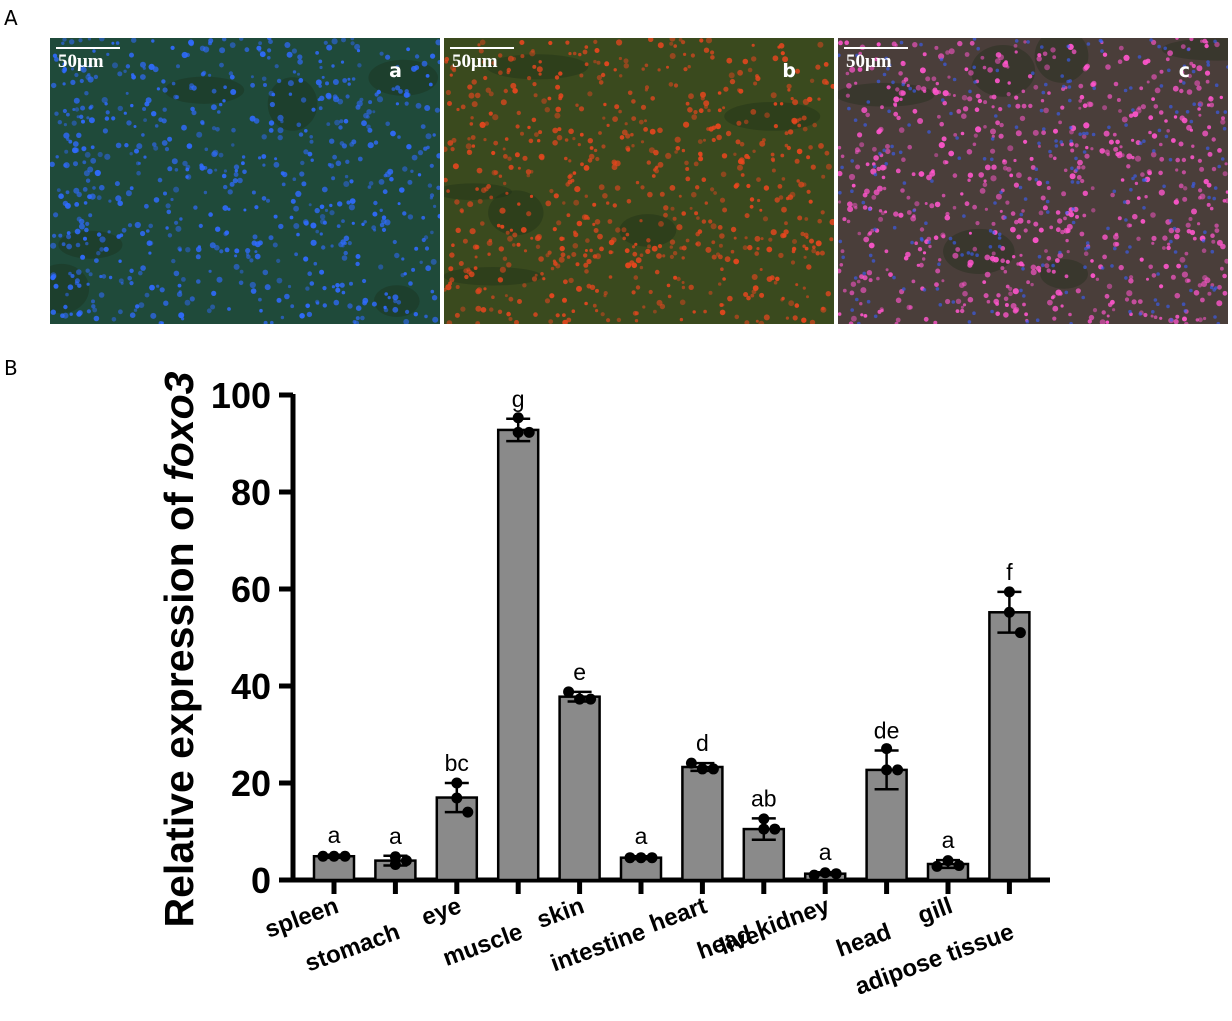  I want to click on scale-label: 50μm, so click(869, 61).